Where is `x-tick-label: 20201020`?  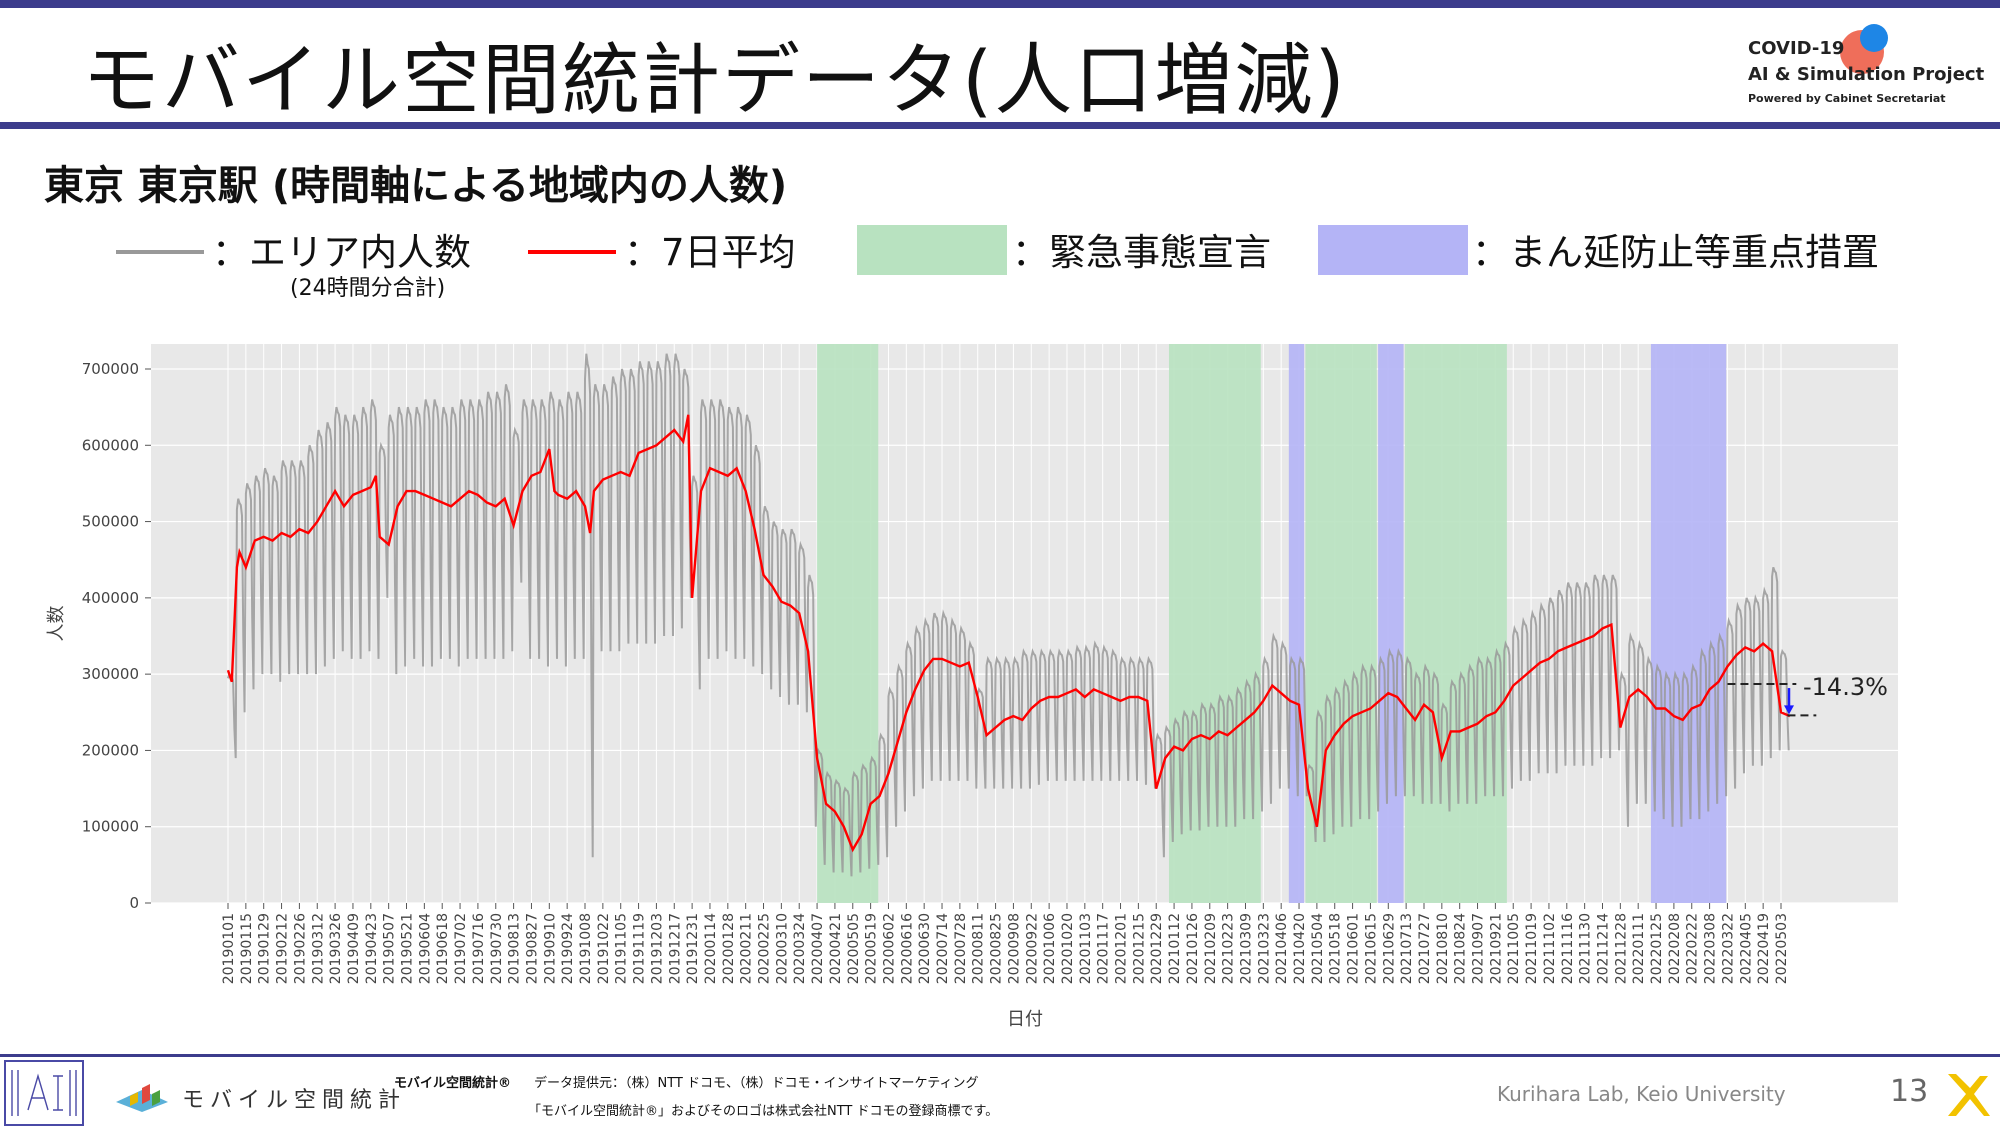 x-tick-label: 20201020 is located at coordinates (1068, 948).